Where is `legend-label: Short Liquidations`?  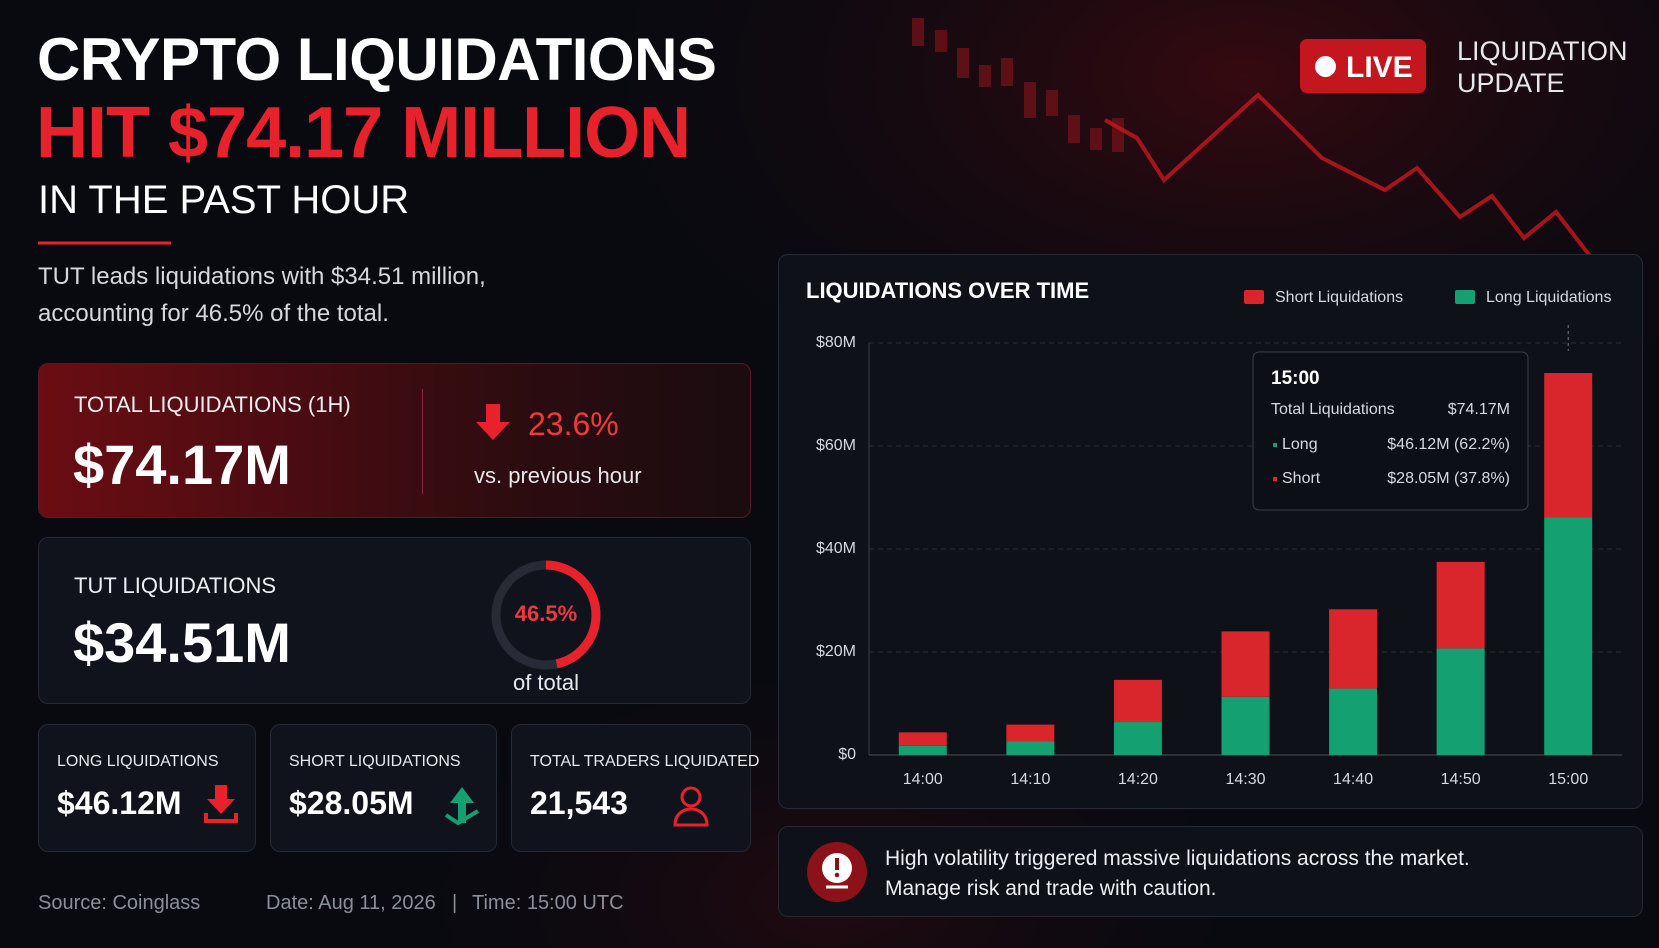 legend-label: Short Liquidations is located at coordinates (1339, 297).